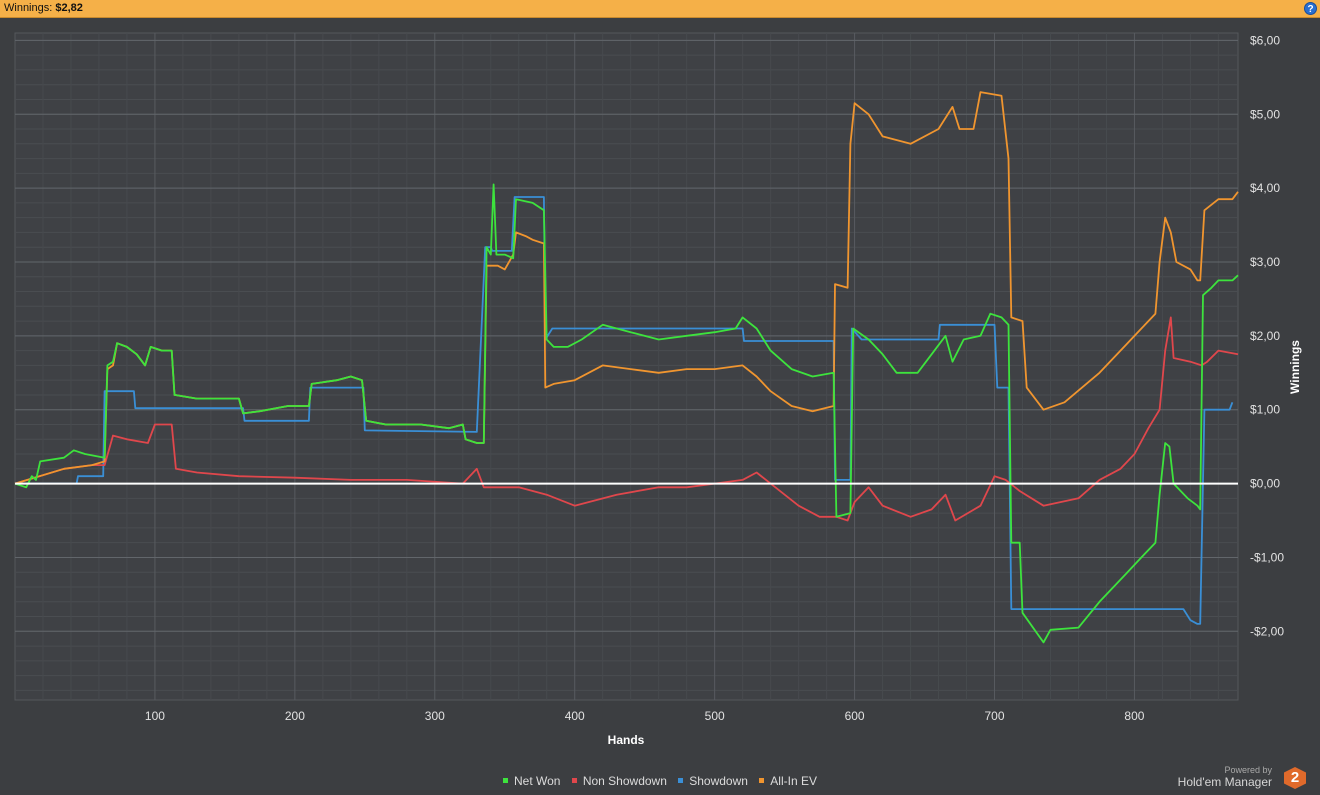 Image resolution: width=1320 pixels, height=795 pixels. I want to click on x-tick-label: 700, so click(995, 716).